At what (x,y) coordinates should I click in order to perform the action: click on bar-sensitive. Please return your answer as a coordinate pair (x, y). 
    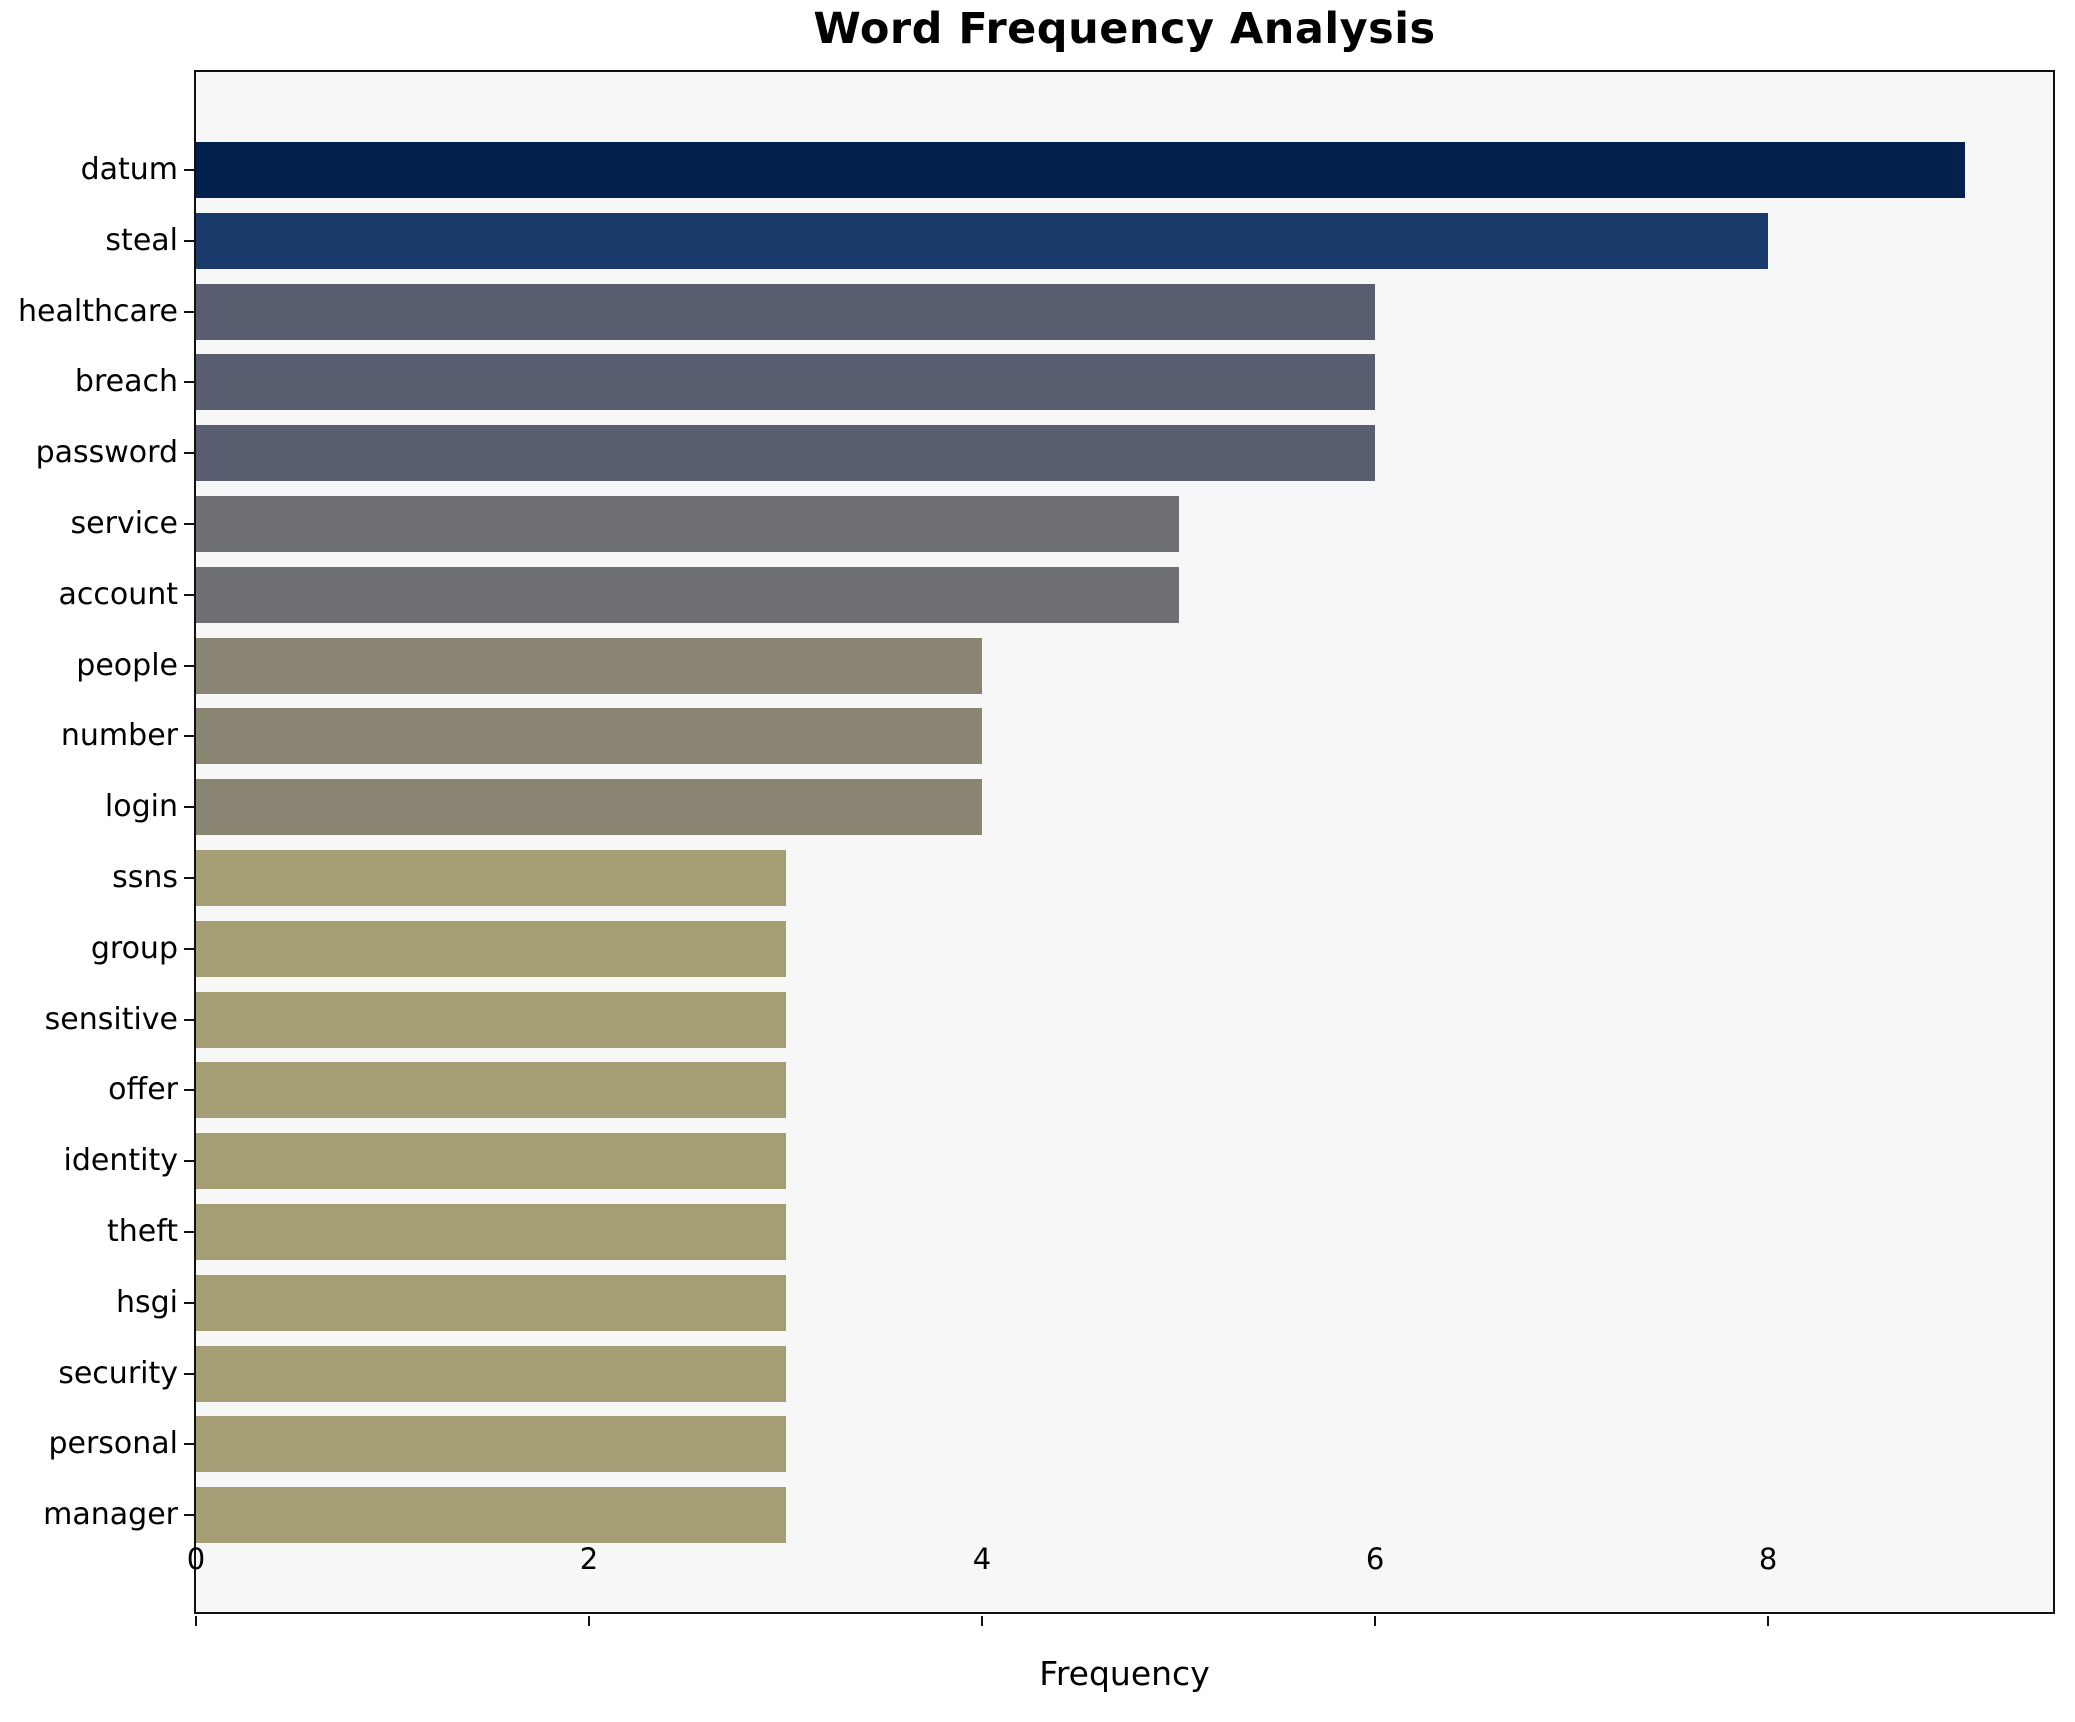
    Looking at the image, I should click on (491, 1019).